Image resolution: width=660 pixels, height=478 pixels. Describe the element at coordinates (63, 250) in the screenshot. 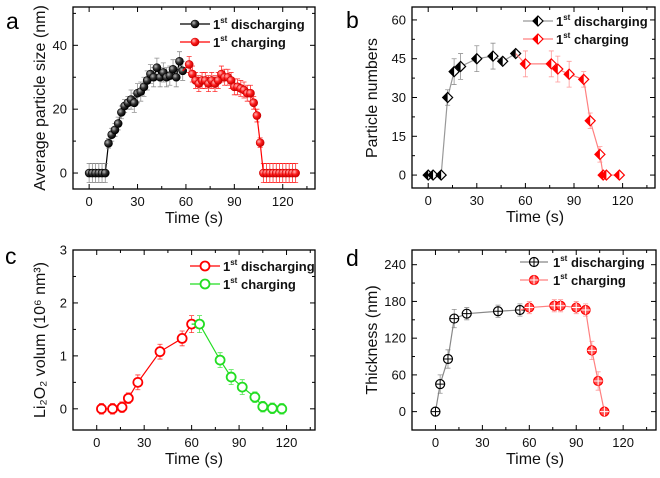

I see `y-tick-label: 3` at that location.